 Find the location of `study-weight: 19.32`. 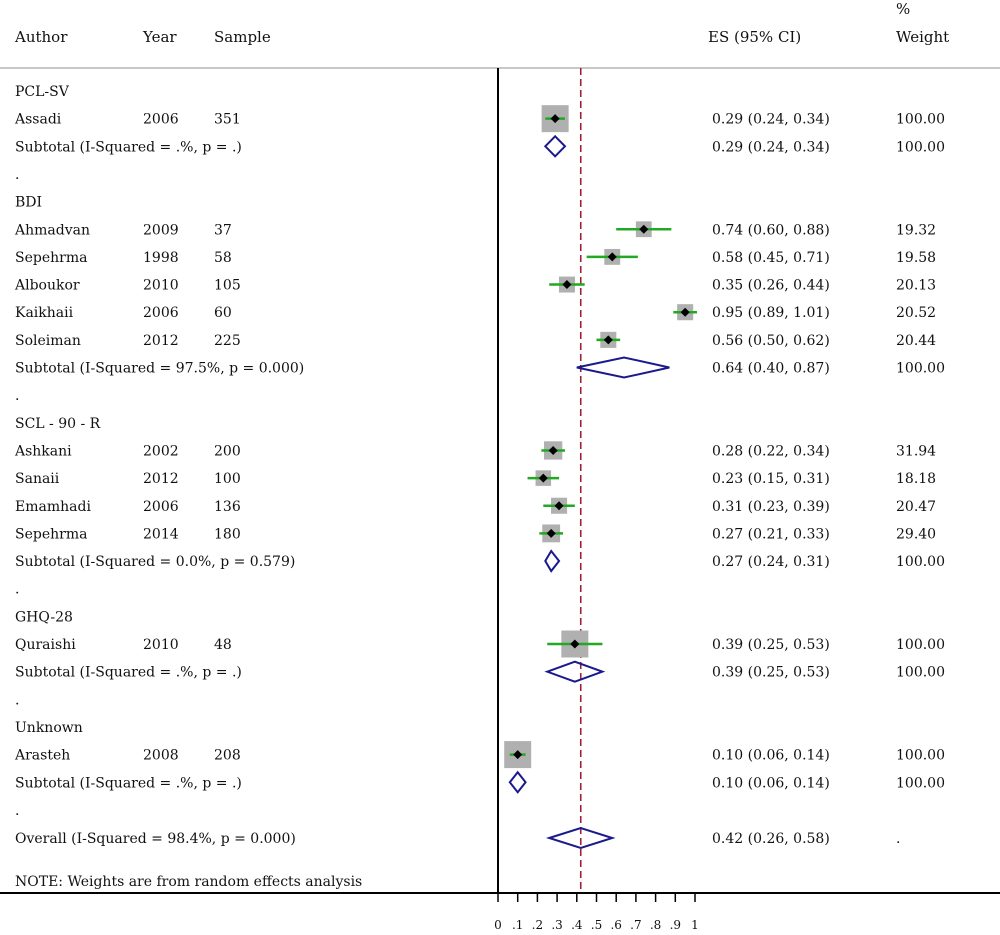

study-weight: 19.32 is located at coordinates (916, 230).